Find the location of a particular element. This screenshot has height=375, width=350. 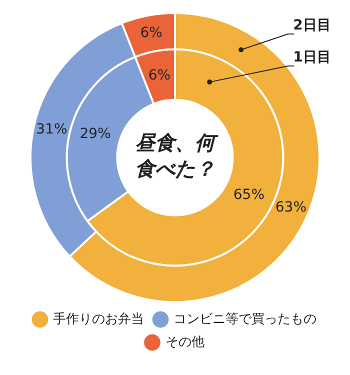

legend-label: コンビニ等で買ったもの is located at coordinates (245, 319).